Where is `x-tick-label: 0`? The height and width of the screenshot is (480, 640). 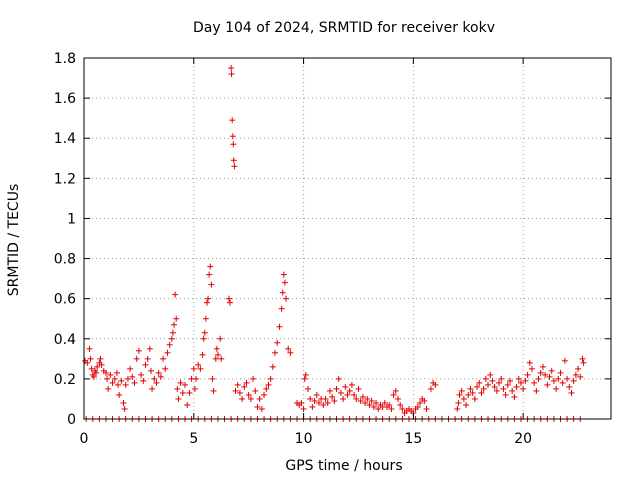
x-tick-label: 0 is located at coordinates (84, 439).